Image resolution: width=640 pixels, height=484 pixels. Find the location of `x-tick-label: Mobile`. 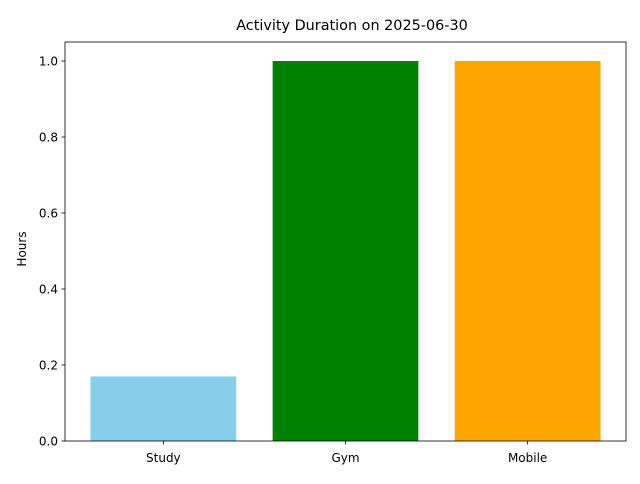

x-tick-label: Mobile is located at coordinates (527, 458).